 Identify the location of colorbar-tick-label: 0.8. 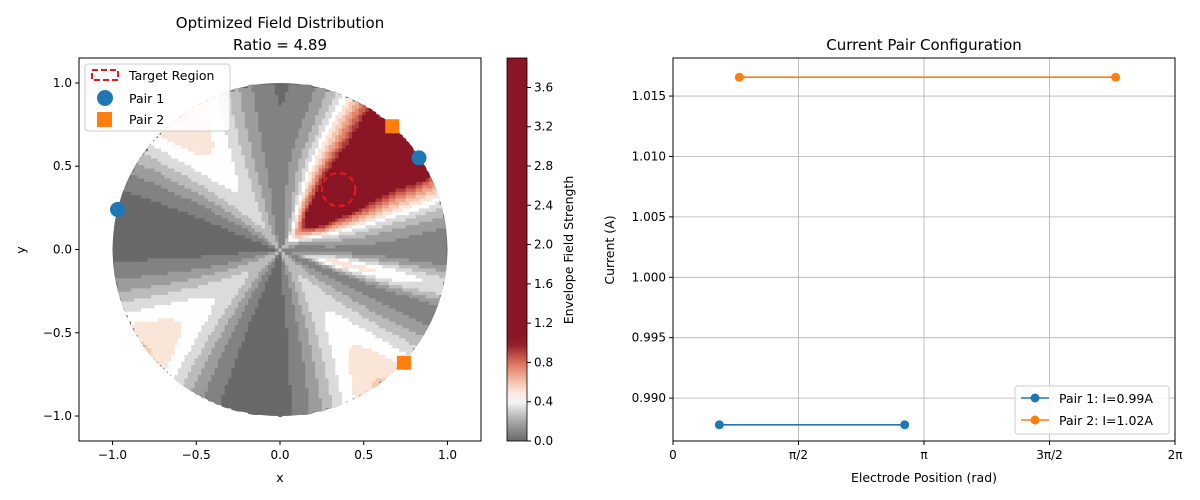
(543, 362).